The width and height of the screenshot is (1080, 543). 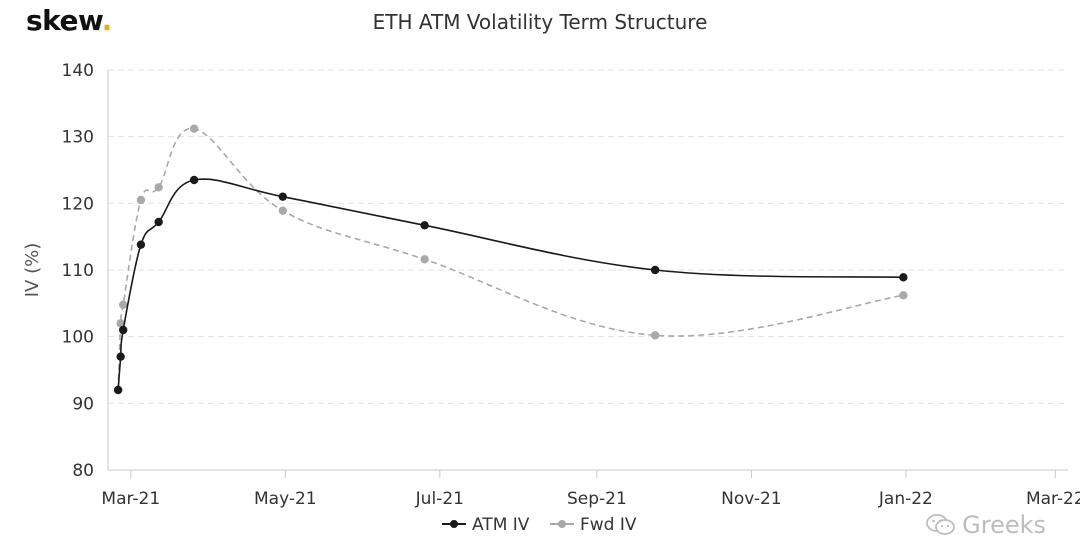 I want to click on y-tick-label: 80, so click(x=83, y=471).